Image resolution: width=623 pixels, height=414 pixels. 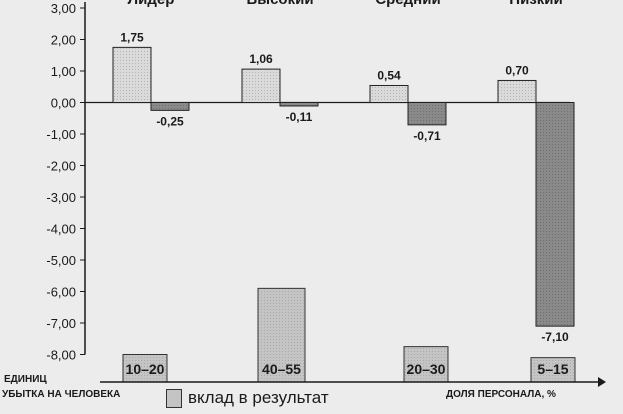 What do you see at coordinates (258, 397) in the screenshot?
I see `legend-label: вклад в результат` at bounding box center [258, 397].